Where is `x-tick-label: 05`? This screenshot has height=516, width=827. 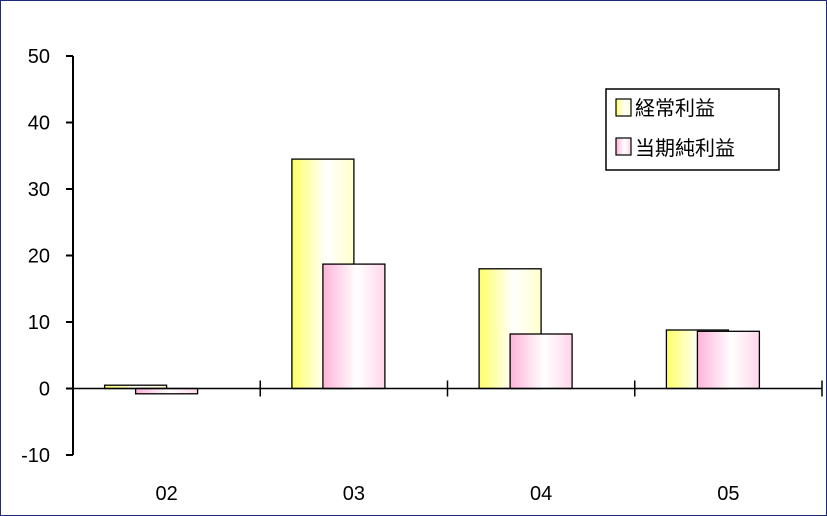
x-tick-label: 05 is located at coordinates (728, 494).